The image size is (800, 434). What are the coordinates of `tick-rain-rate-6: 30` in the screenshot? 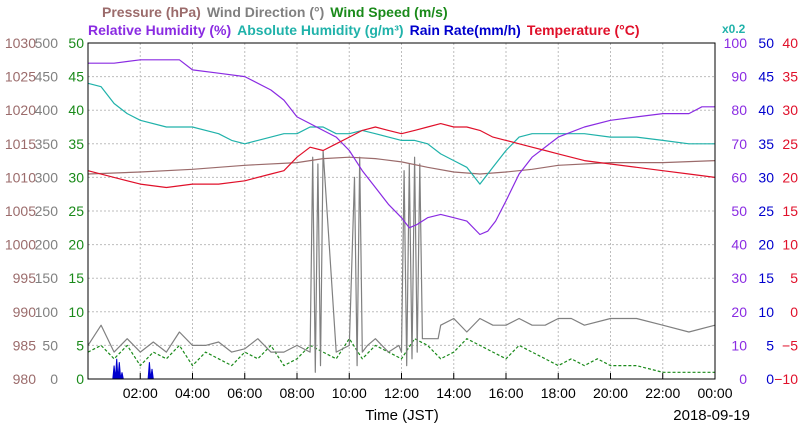 It's located at (766, 177).